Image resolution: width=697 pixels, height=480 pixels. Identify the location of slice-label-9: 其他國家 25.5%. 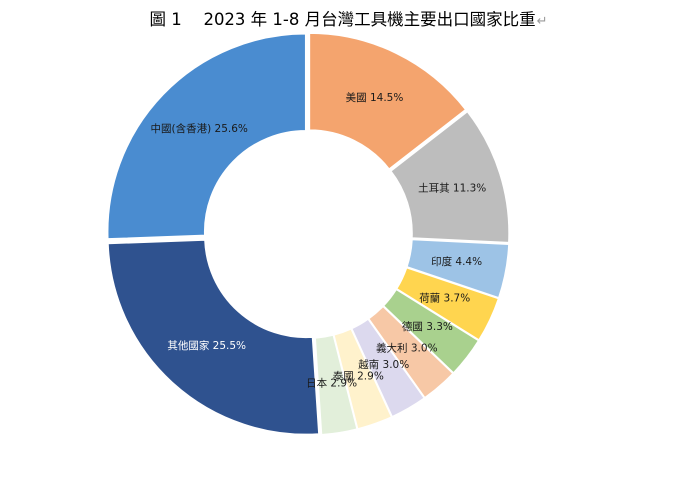
(206, 345).